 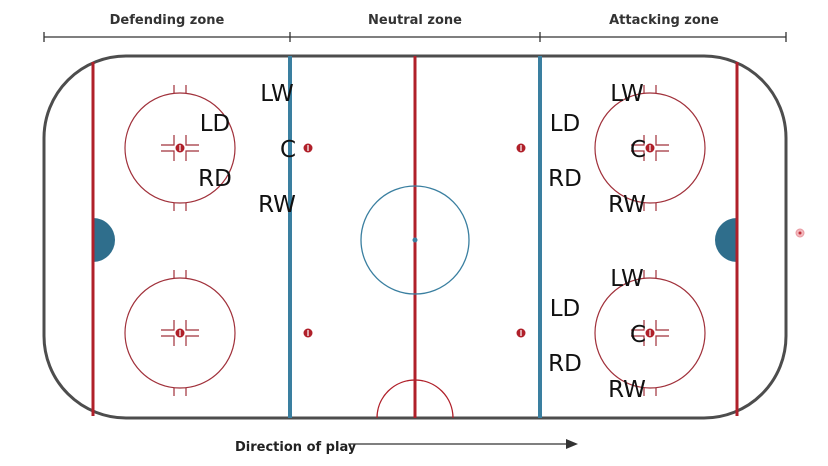 I want to click on direction-of-play-label: Direction of play, so click(x=296, y=447).